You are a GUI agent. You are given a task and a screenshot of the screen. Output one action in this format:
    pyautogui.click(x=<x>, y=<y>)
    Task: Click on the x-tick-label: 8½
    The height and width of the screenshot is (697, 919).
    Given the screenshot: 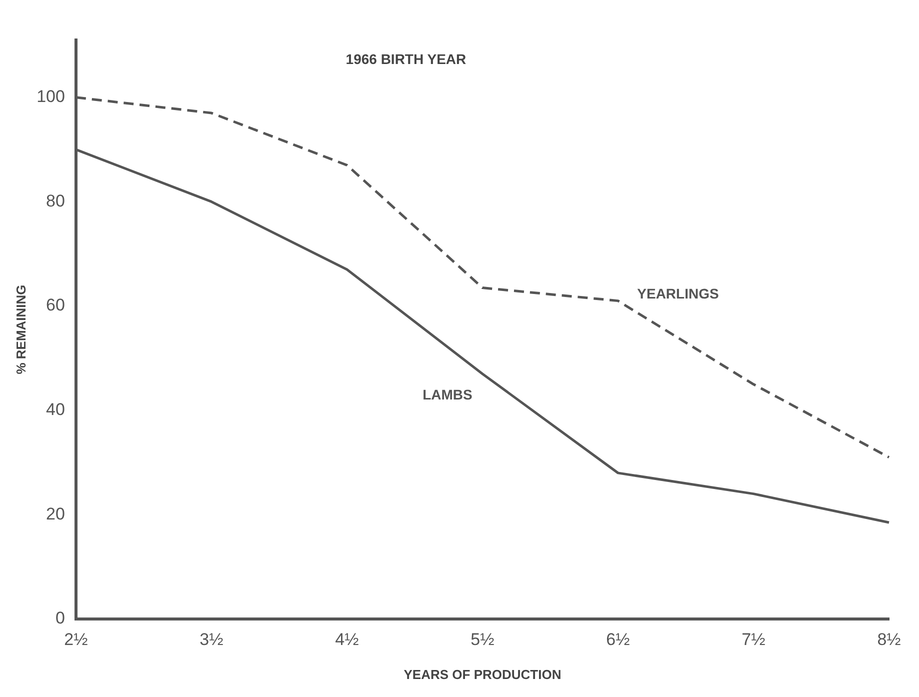 What is the action you would take?
    pyautogui.click(x=889, y=639)
    